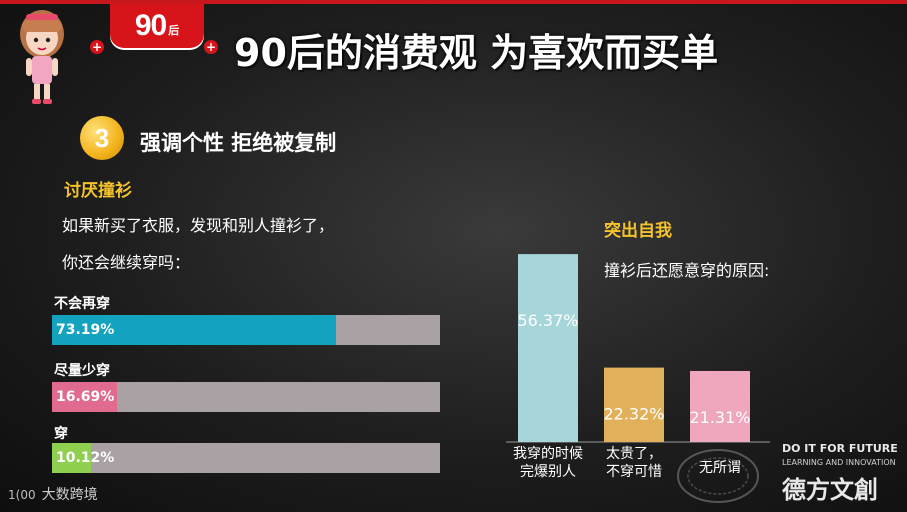 The height and width of the screenshot is (512, 907). I want to click on right-subtitle: 突出自我, so click(638, 231).